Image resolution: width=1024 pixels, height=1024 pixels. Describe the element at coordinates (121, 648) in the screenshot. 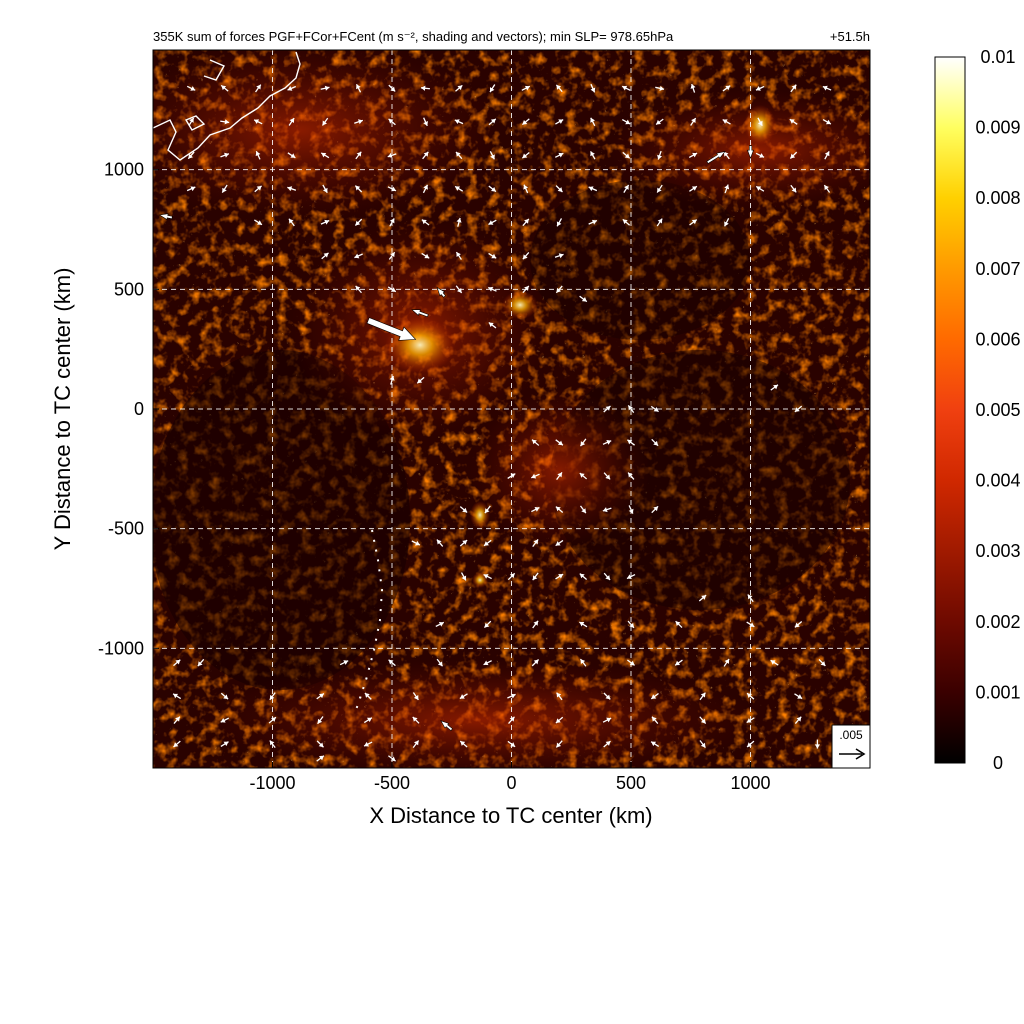

I see `y-tick-label: -1000` at that location.